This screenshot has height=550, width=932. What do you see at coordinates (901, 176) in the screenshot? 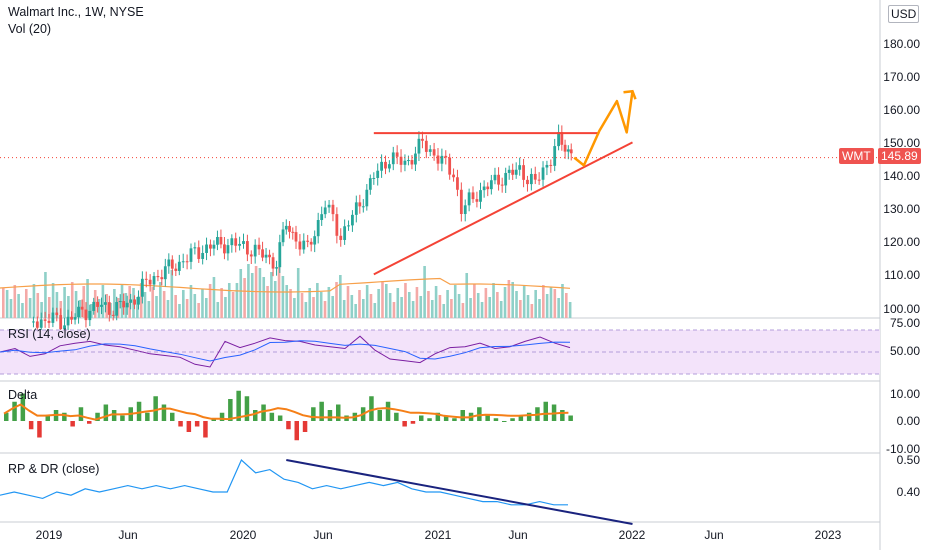
I see `price-tick-label: 140.00` at bounding box center [901, 176].